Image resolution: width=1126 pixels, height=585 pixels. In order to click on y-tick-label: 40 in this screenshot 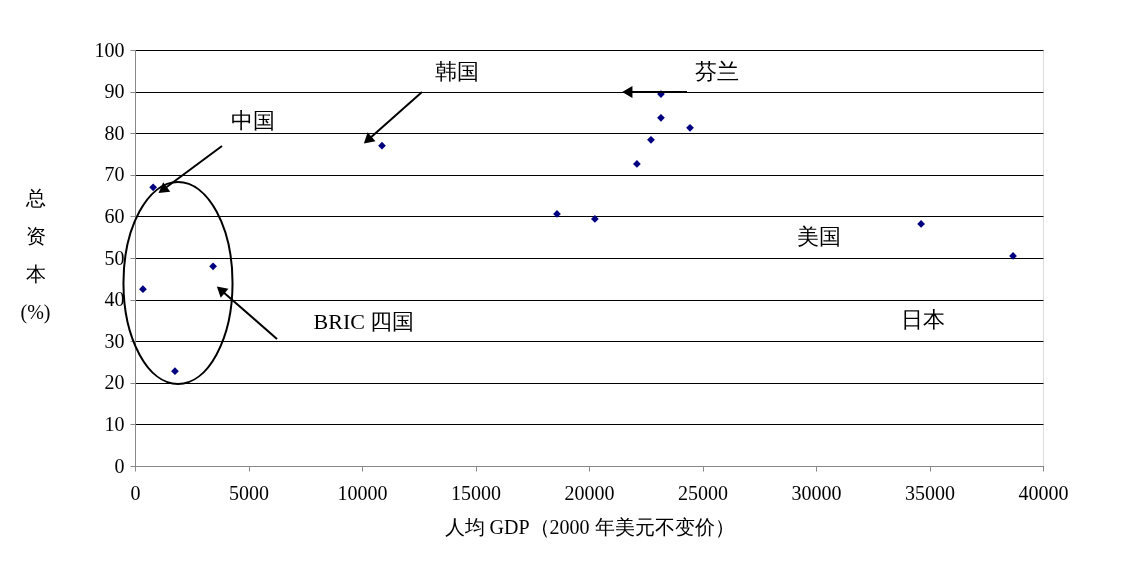, I will do `click(114, 299)`.